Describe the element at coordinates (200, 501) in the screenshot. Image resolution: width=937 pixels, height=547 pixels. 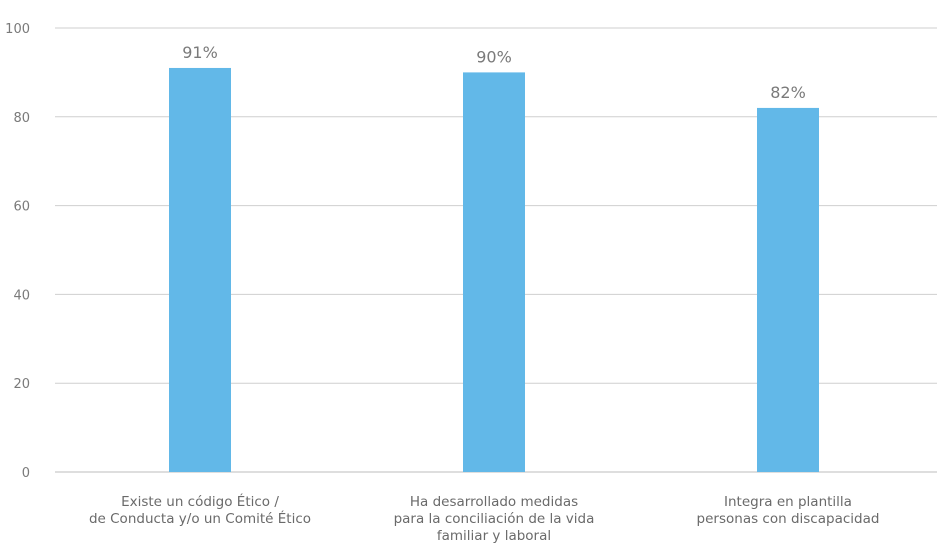
I see `x-tick-label-line: Existe un código Ético /` at that location.